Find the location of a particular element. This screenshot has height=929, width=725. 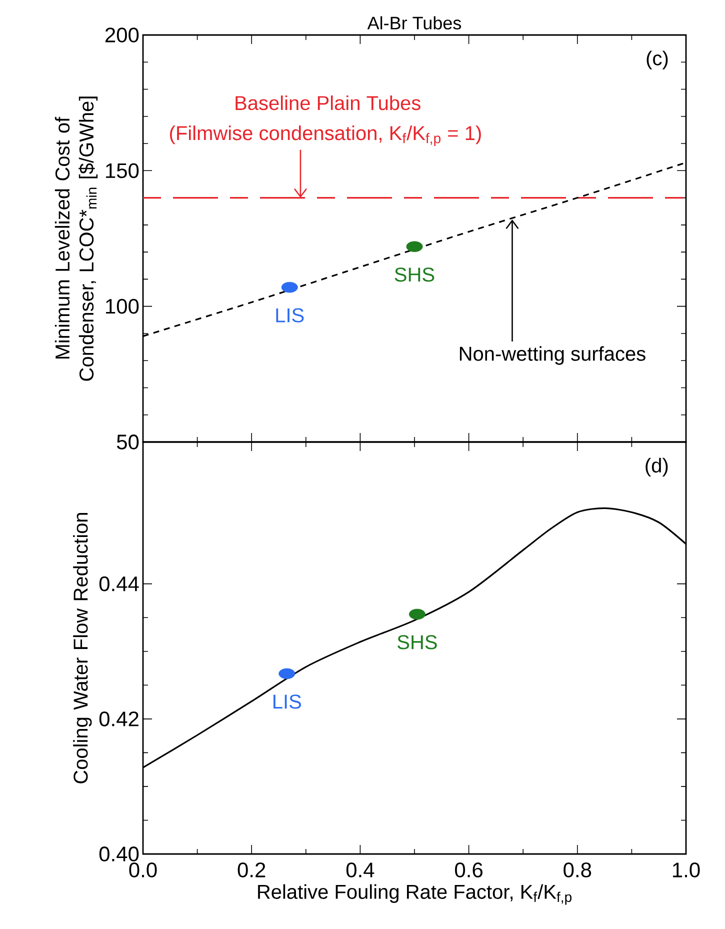

annotation: (Filmwise condensation, K$_{f}$/K$_{f,p}$ = 1) is located at coordinates (325, 136).